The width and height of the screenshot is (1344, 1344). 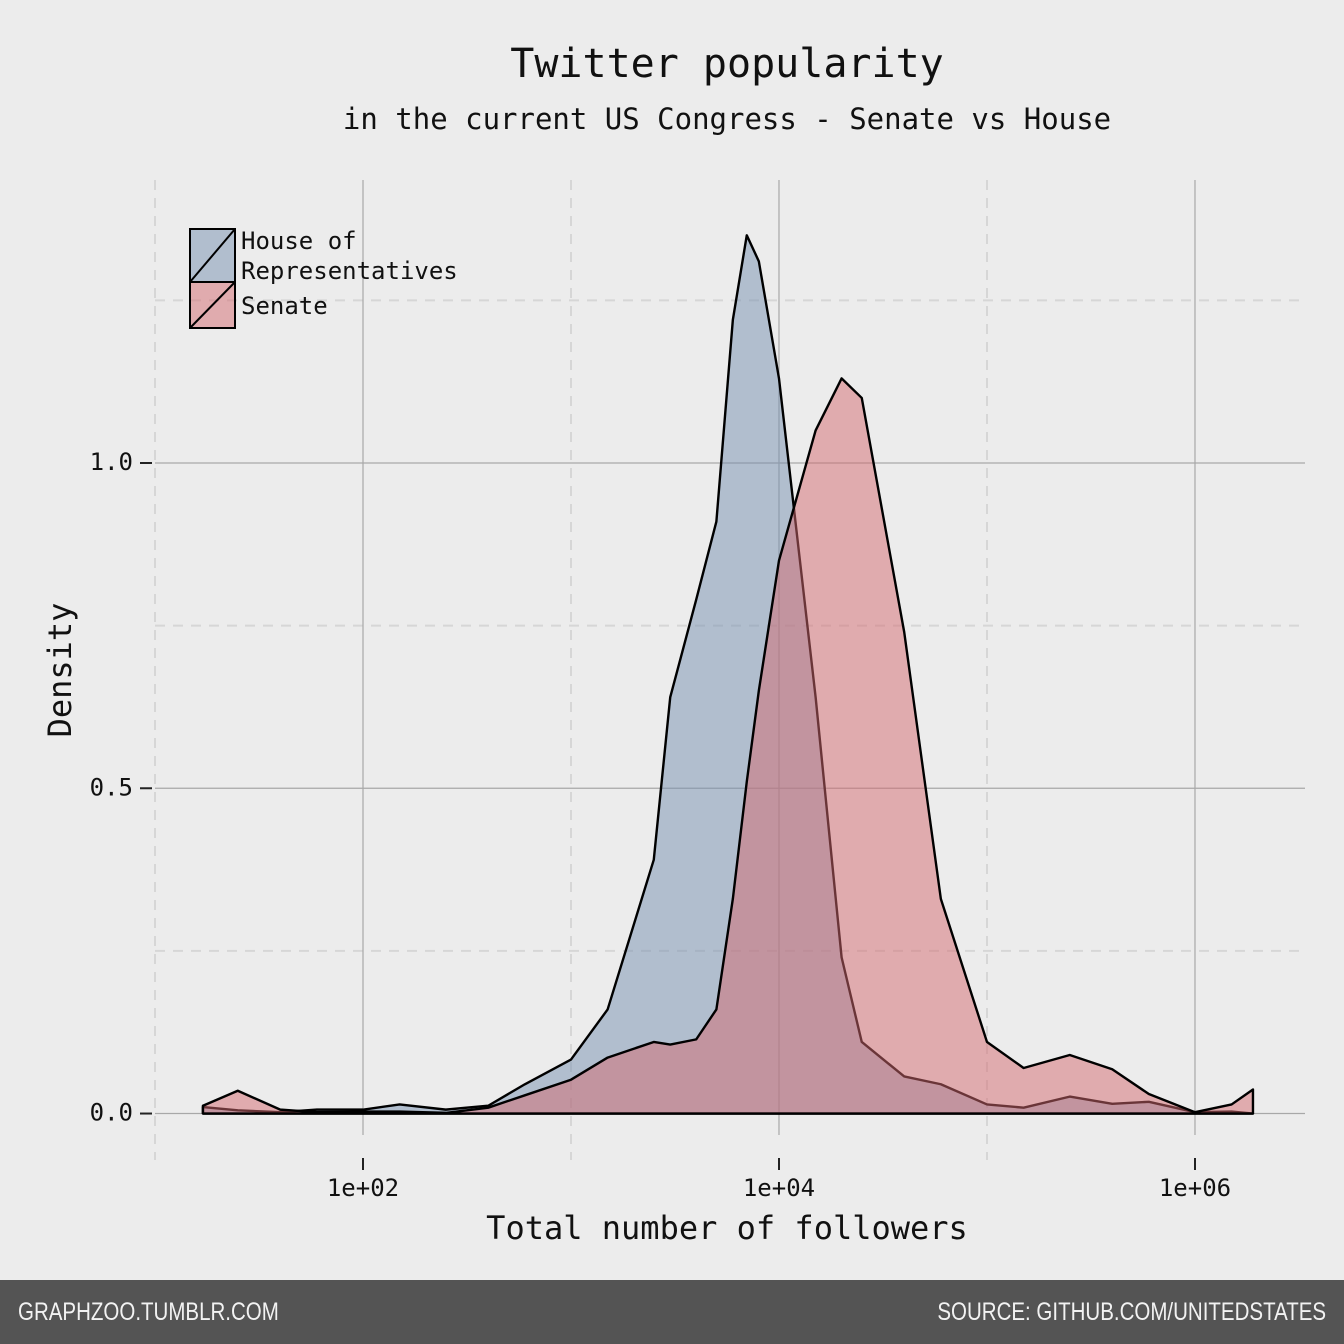 I want to click on y-tick-label: 0.0, so click(x=111, y=1113).